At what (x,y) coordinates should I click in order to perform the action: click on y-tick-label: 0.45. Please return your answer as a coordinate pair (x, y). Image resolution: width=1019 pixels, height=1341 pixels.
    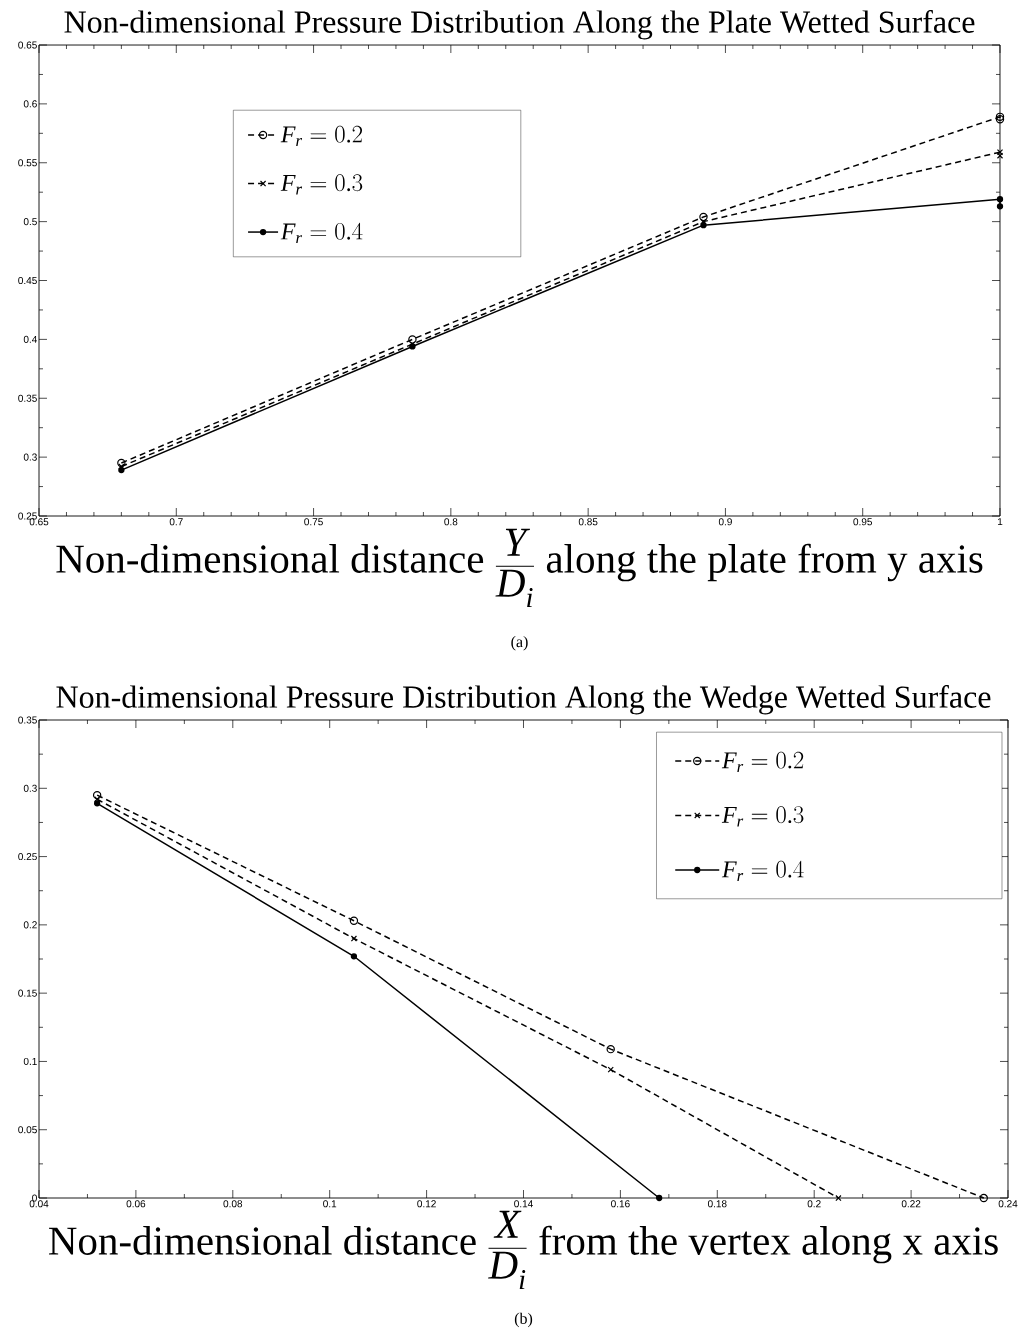
    Looking at the image, I should click on (27, 280).